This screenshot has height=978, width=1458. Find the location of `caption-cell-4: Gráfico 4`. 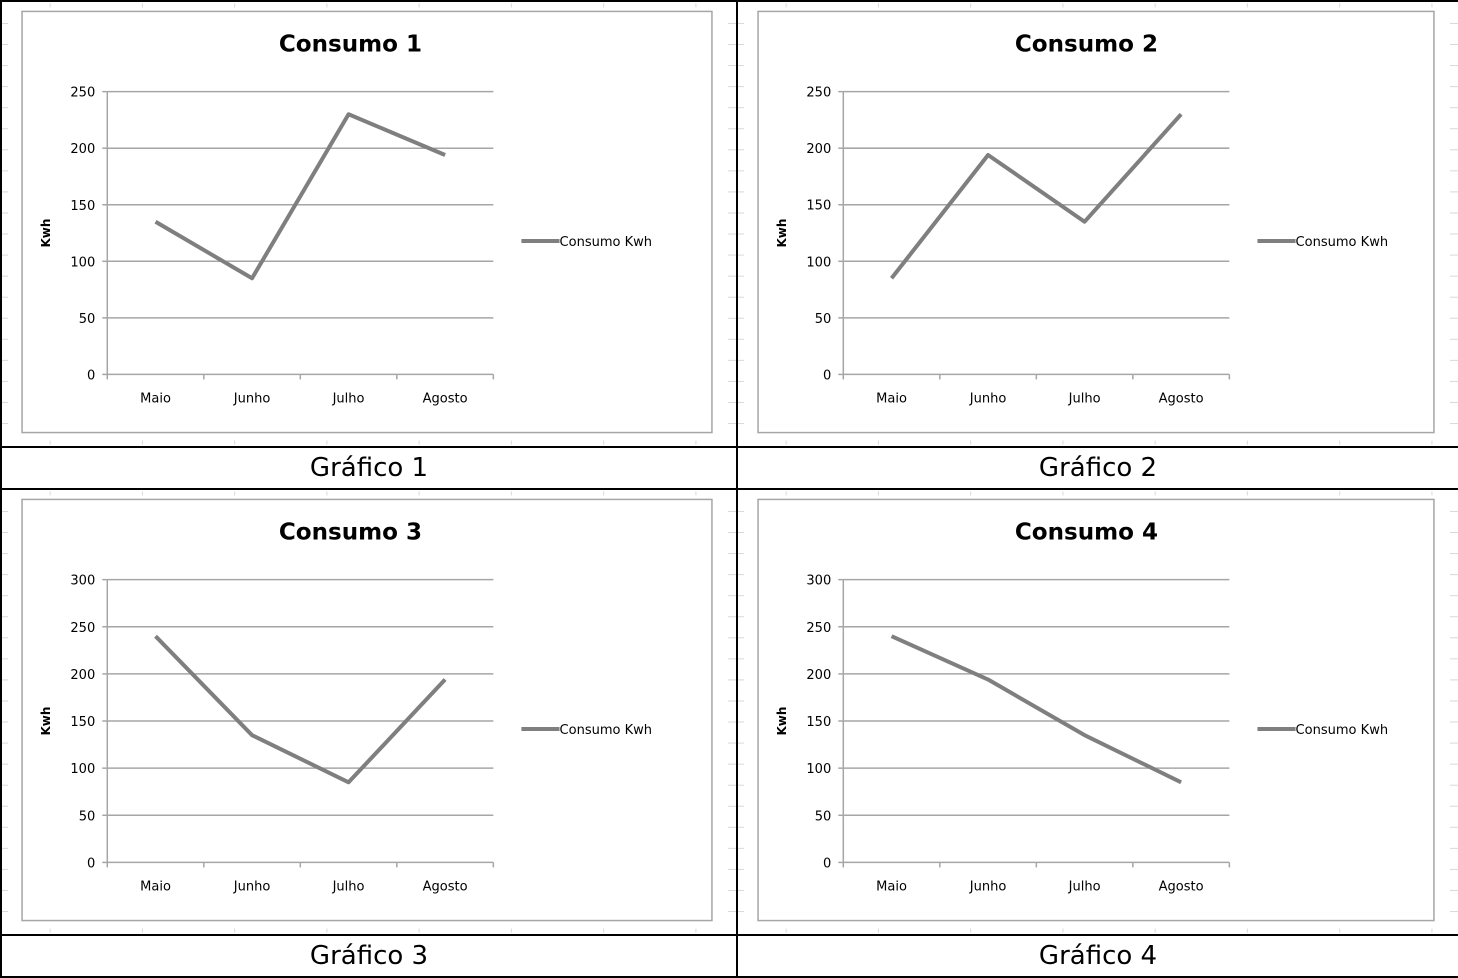

caption-cell-4: Gráfico 4 is located at coordinates (1097, 956).